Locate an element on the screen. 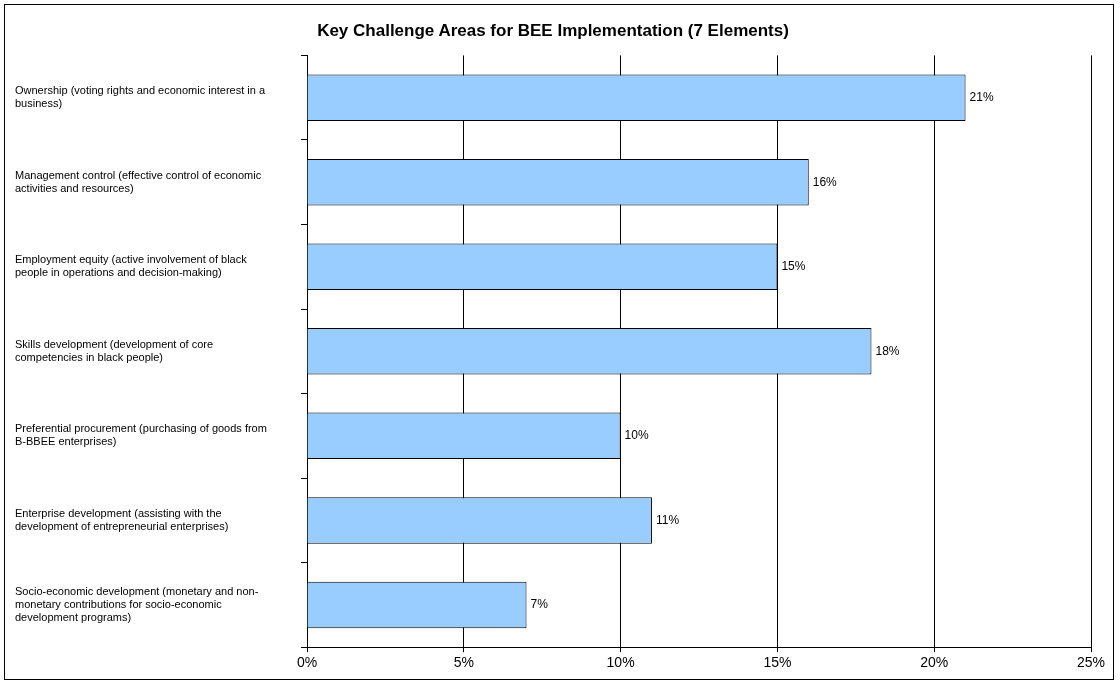 This screenshot has width=1120, height=684. data-label: 11% is located at coordinates (667, 519).